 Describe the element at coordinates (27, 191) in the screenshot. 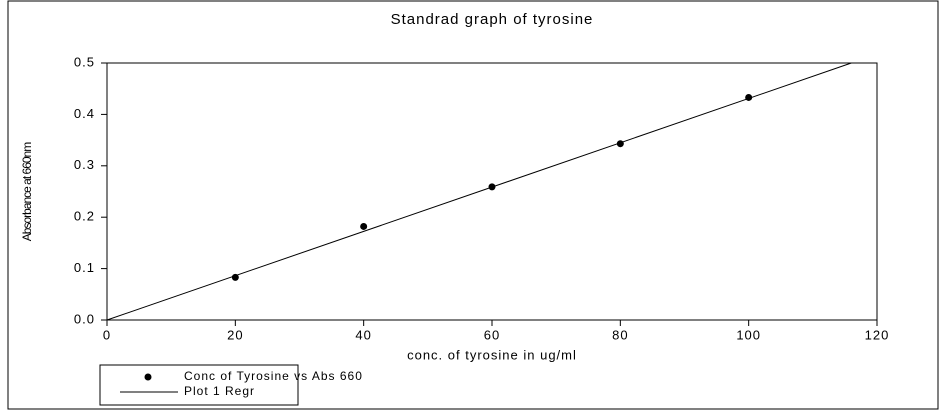

I see `y-axis-label: Absorbance at 660nm` at that location.